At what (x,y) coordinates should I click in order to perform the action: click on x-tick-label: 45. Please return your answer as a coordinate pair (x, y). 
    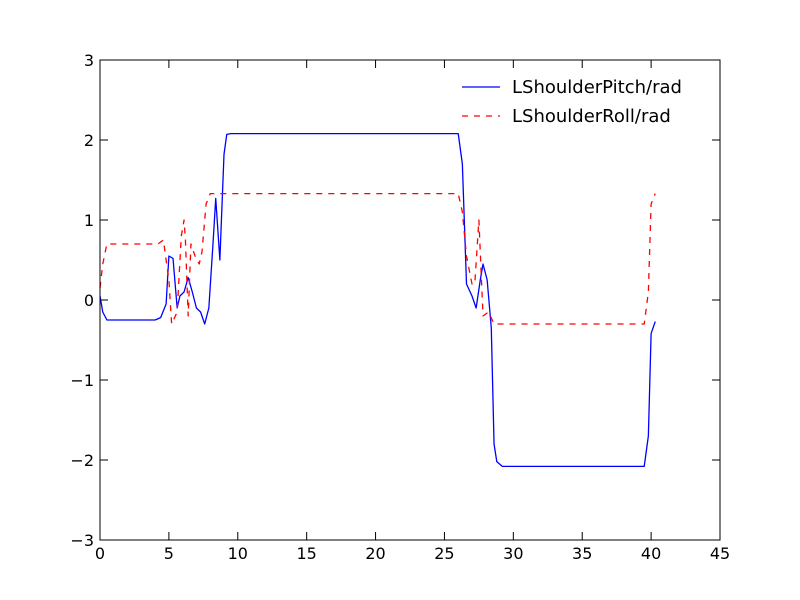
    Looking at the image, I should click on (720, 553).